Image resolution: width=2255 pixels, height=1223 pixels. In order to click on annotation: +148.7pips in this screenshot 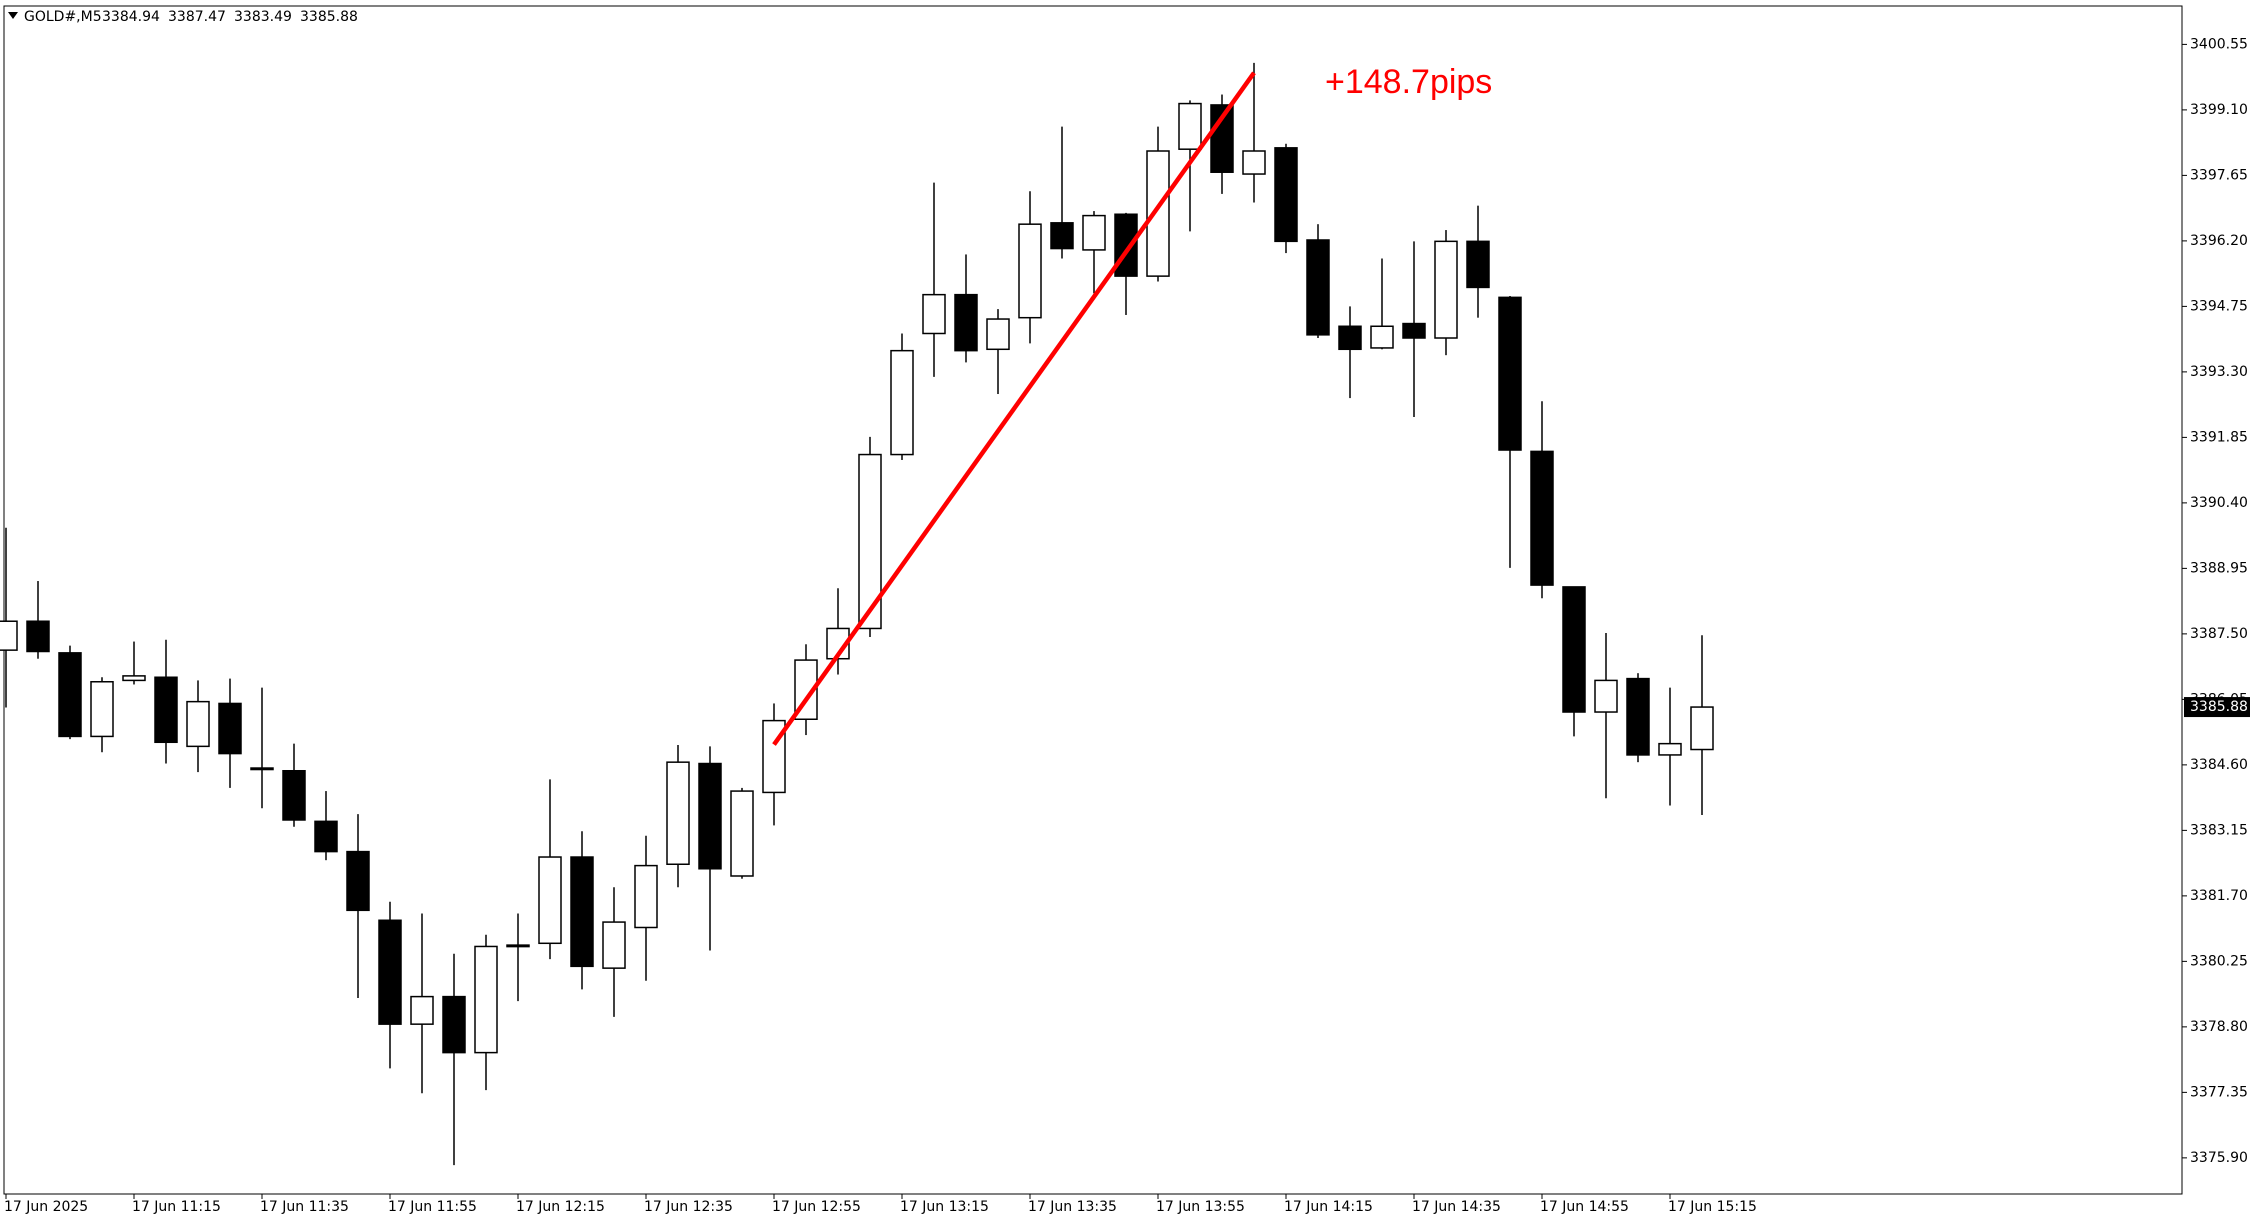, I will do `click(1408, 82)`.